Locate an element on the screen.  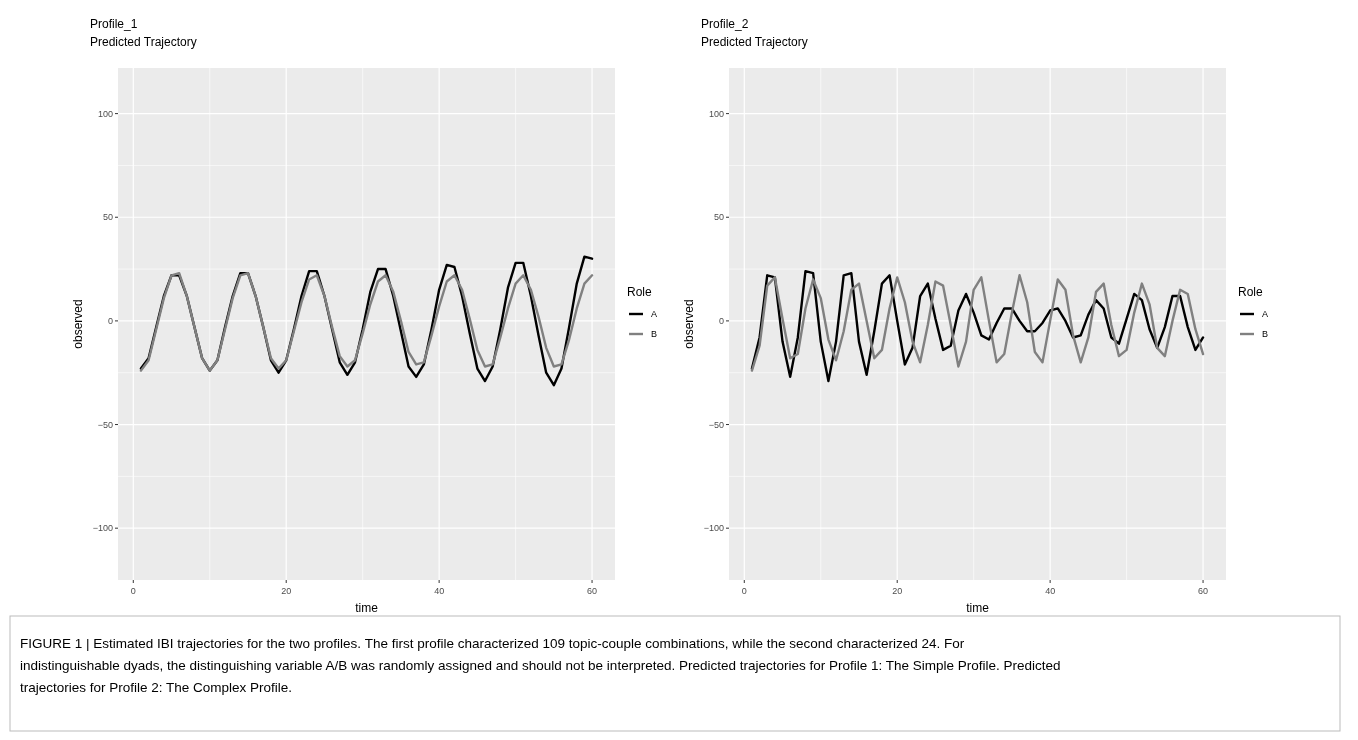
chart-title: Profile_2 is located at coordinates (725, 24).